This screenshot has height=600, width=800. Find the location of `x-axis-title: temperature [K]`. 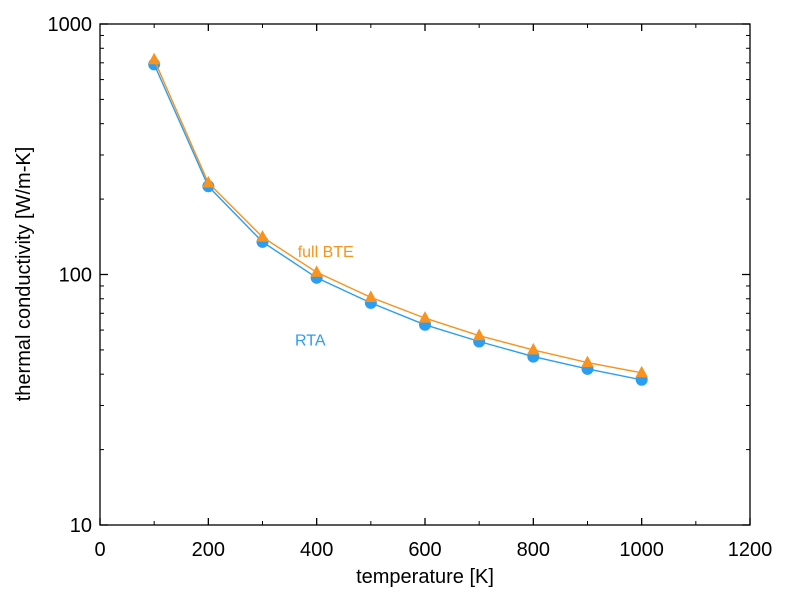

x-axis-title: temperature [K] is located at coordinates (425, 577).